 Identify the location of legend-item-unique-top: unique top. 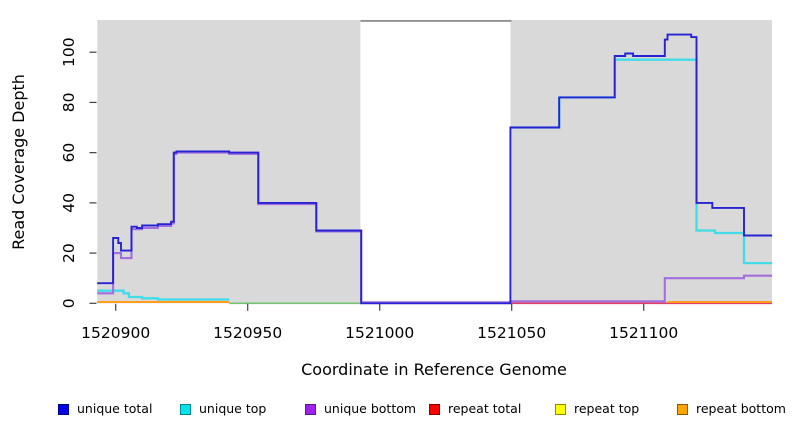
(223, 407).